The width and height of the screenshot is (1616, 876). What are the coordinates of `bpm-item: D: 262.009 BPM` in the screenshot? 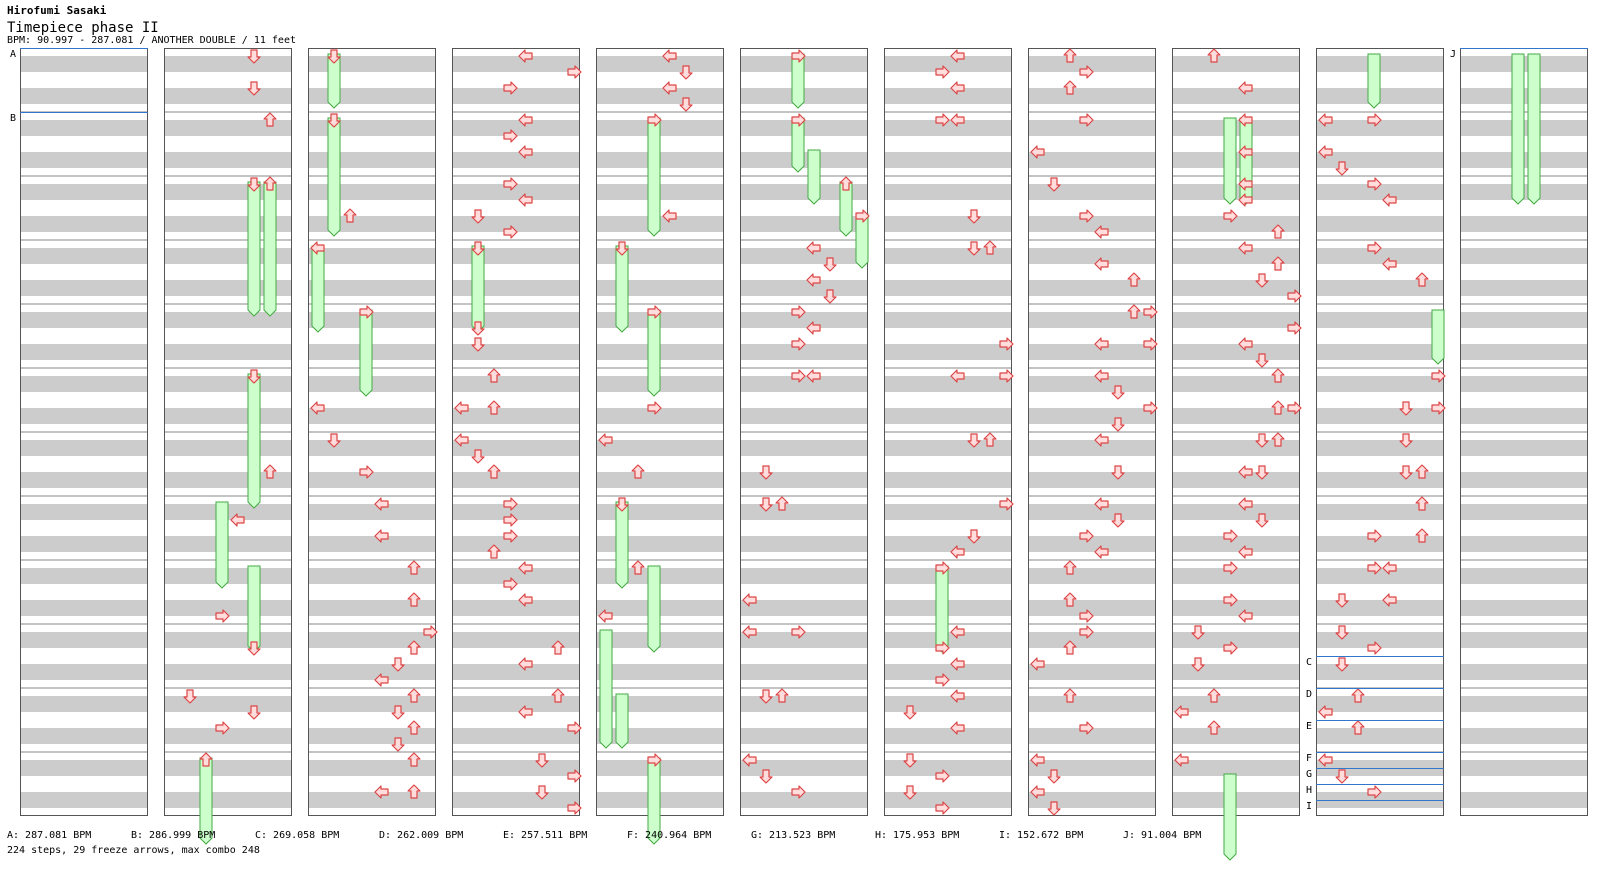 It's located at (421, 835).